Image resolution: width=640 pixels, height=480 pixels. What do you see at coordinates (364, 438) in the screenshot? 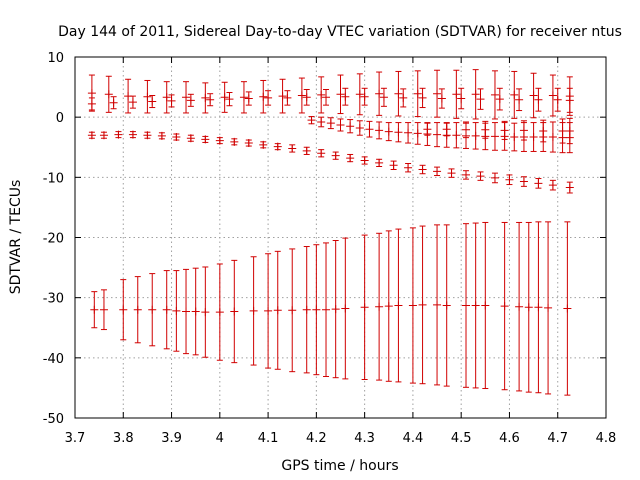
I see `x-tick-label: 4.3` at bounding box center [364, 438].